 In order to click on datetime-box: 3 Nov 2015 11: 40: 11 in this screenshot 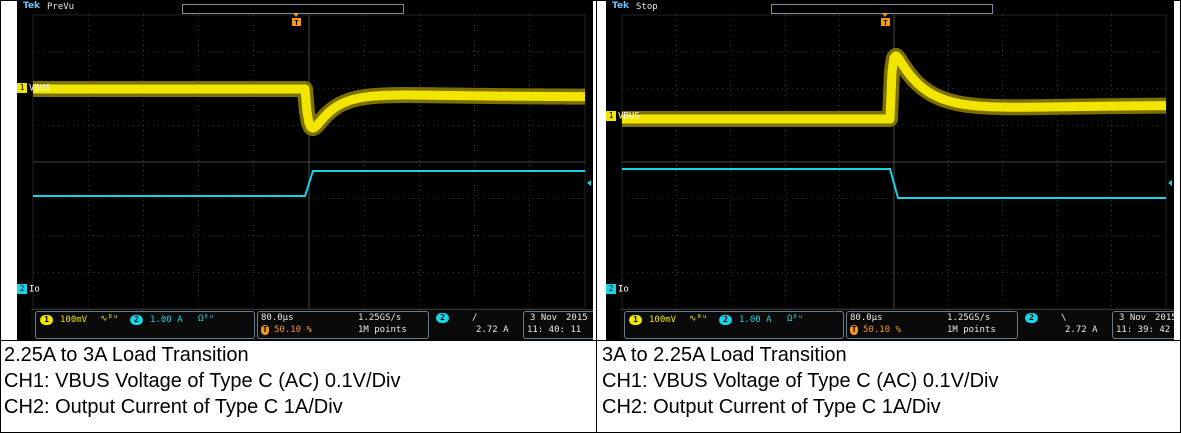, I will do `click(558, 325)`.